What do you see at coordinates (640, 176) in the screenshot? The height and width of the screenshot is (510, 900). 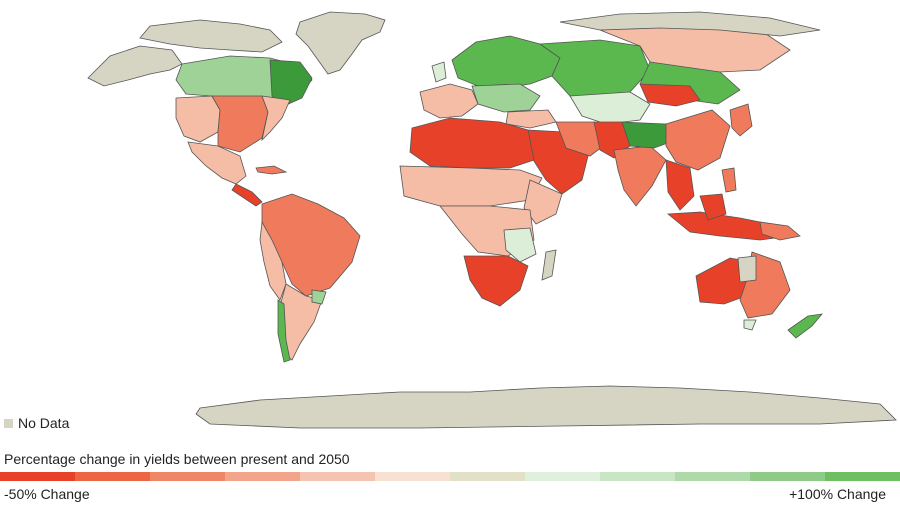 I see `region-india` at bounding box center [640, 176].